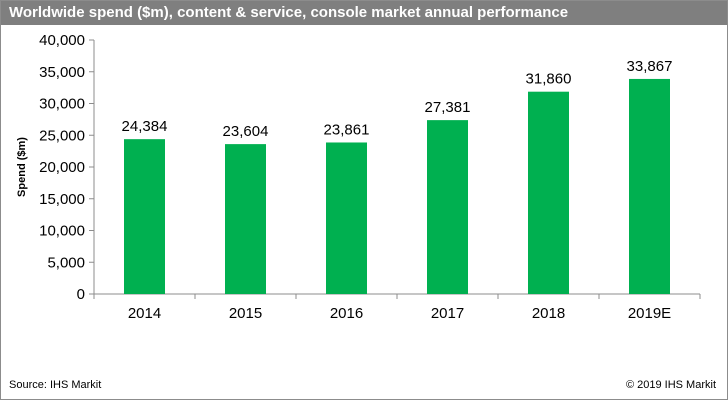 Image resolution: width=728 pixels, height=400 pixels. What do you see at coordinates (62, 135) in the screenshot?
I see `y-tick-label: 25,000` at bounding box center [62, 135].